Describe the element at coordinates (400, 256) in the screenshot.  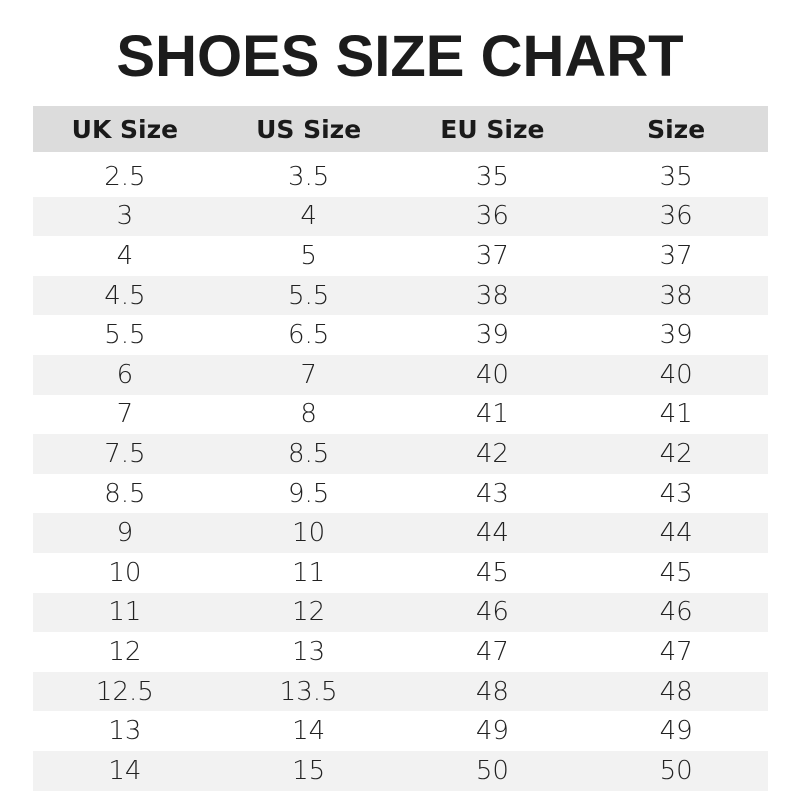
I see `table-row: 4 5 37 37` at that location.